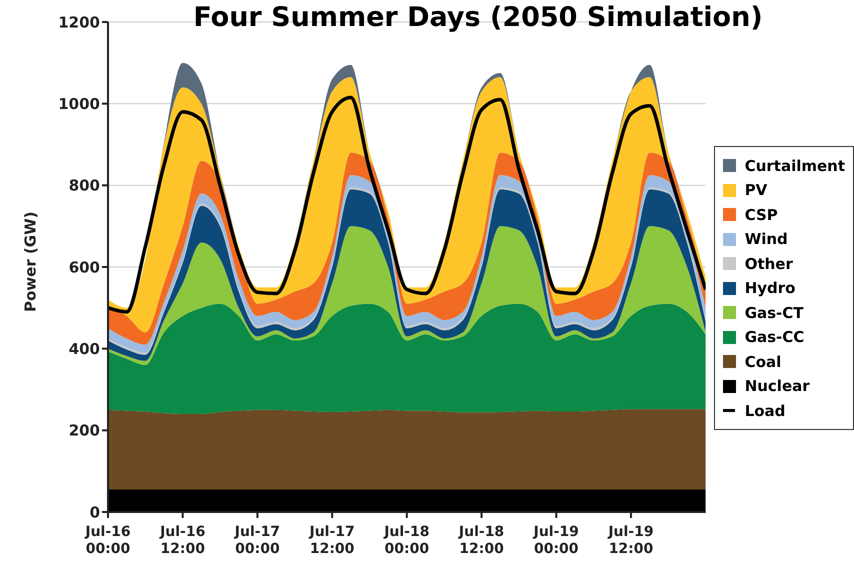 This screenshot has width=854, height=571. I want to click on x-tick-label: Jul-16 00:00, so click(107, 540).